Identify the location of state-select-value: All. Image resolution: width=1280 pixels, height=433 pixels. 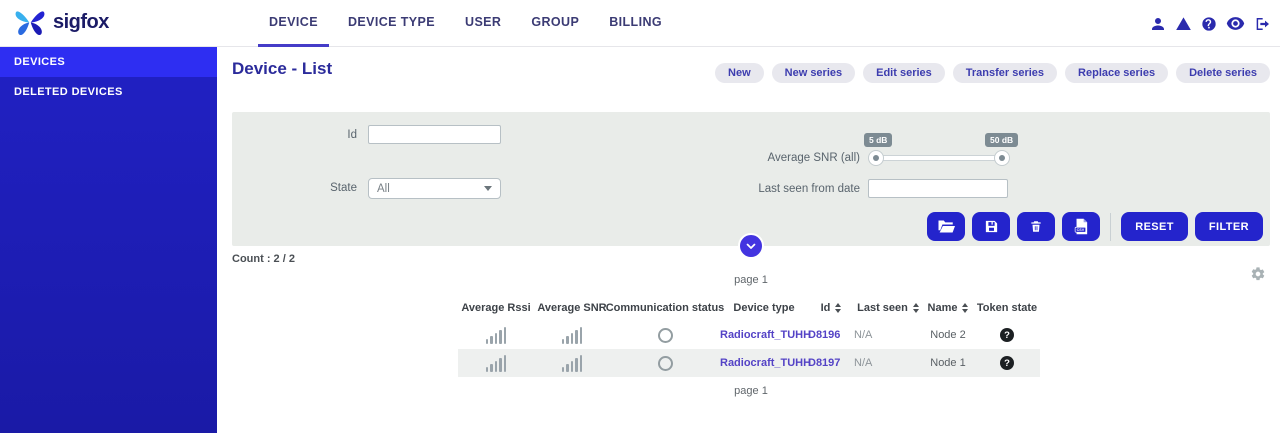
(383, 188).